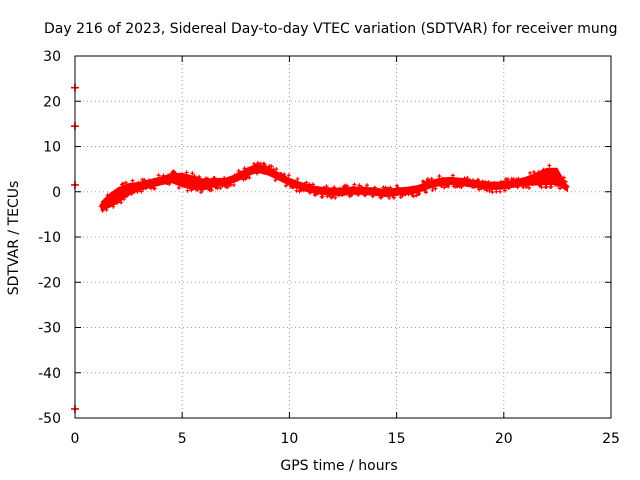  Describe the element at coordinates (49, 329) in the screenshot. I see `y-tick-label: -30` at that location.